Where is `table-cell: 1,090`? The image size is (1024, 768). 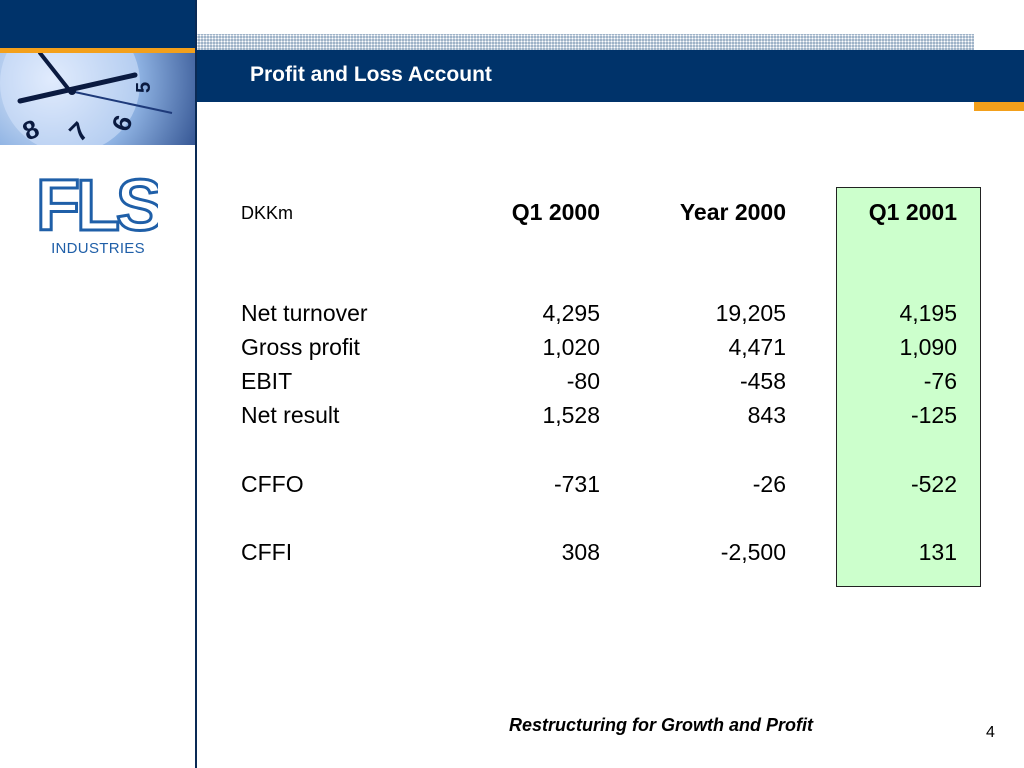
table-cell: 1,090 is located at coordinates (928, 347).